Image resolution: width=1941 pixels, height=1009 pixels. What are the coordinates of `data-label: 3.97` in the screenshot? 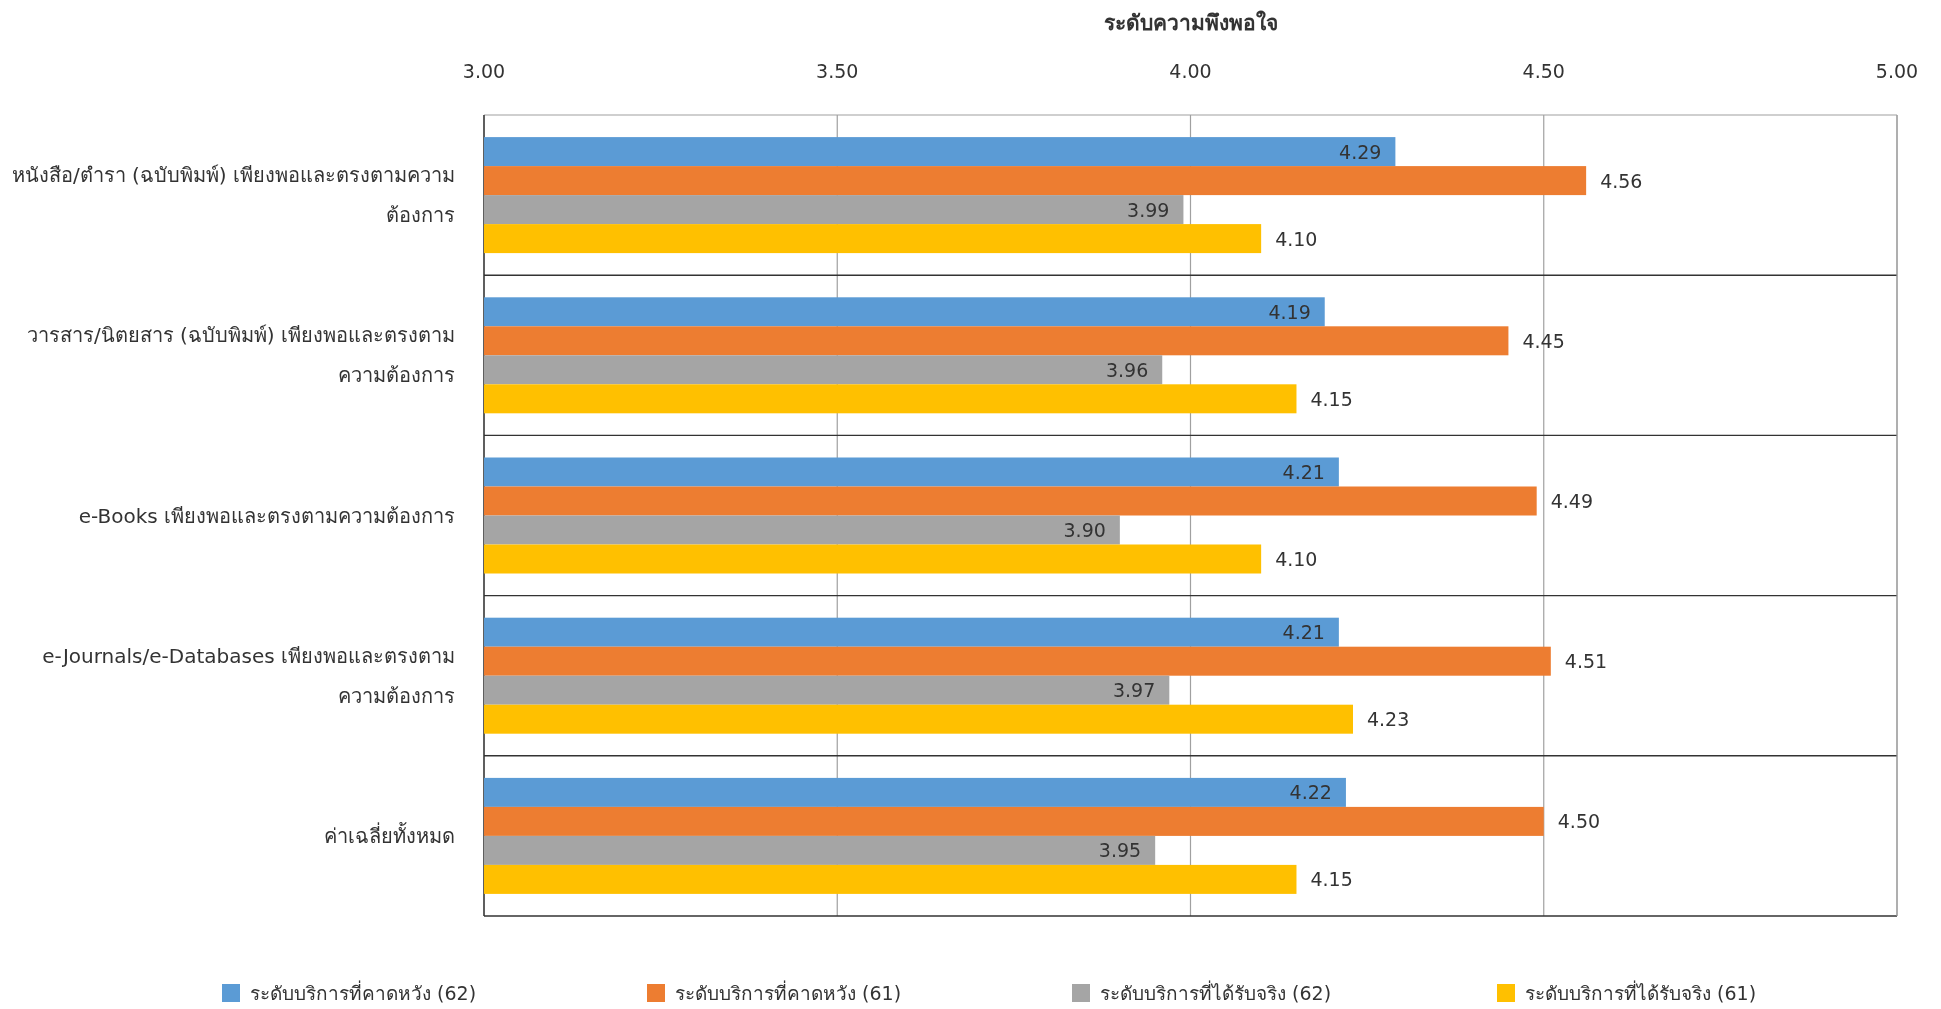 It's located at (1134, 690).